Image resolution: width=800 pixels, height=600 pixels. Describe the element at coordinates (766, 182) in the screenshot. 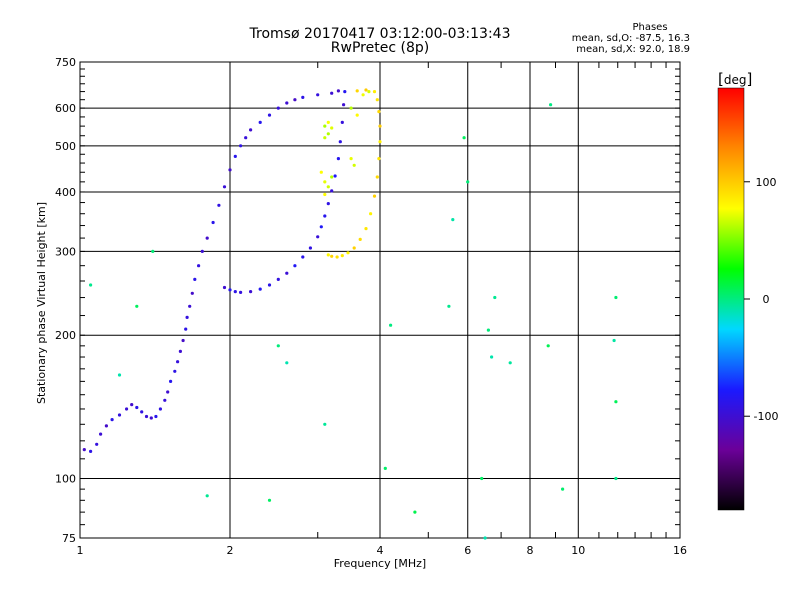

I see `colorbar-tick-label: 100` at that location.